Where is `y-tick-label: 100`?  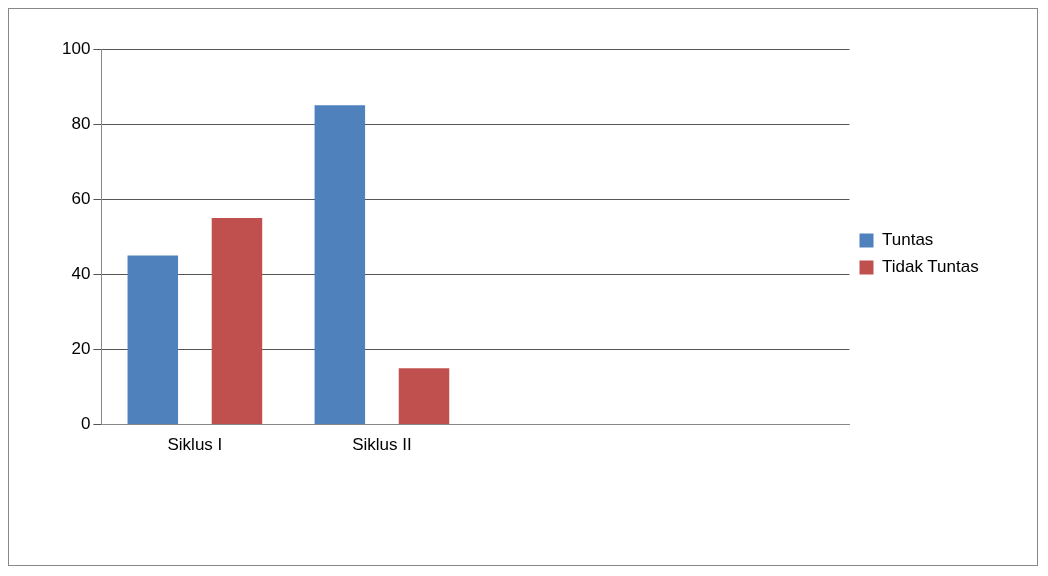 y-tick-label: 100 is located at coordinates (76, 48).